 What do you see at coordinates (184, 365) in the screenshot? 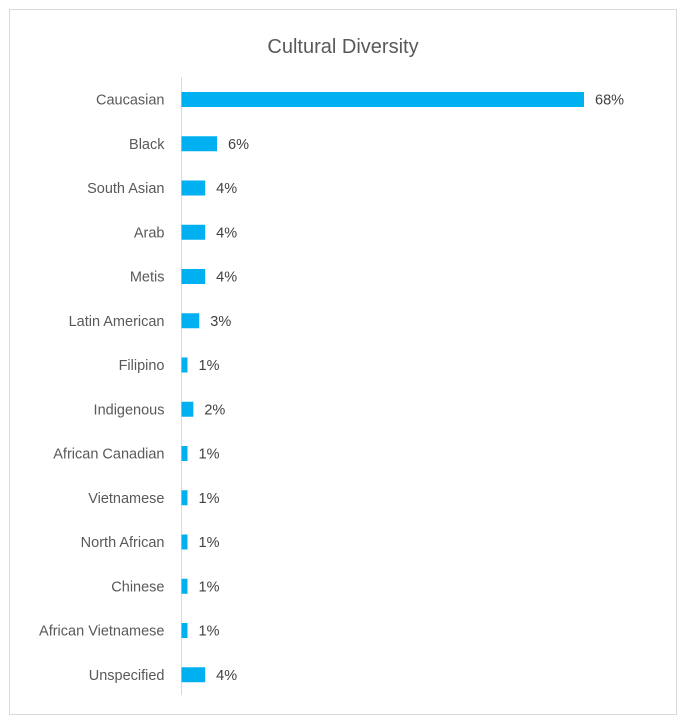
I see `bar-filipino` at bounding box center [184, 365].